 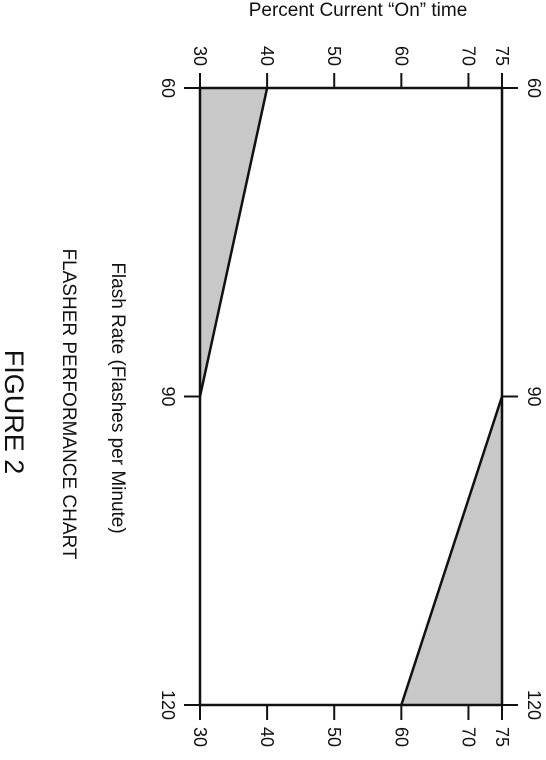 What do you see at coordinates (334, 737) in the screenshot?
I see `bottom-tick-label-50: 50` at bounding box center [334, 737].